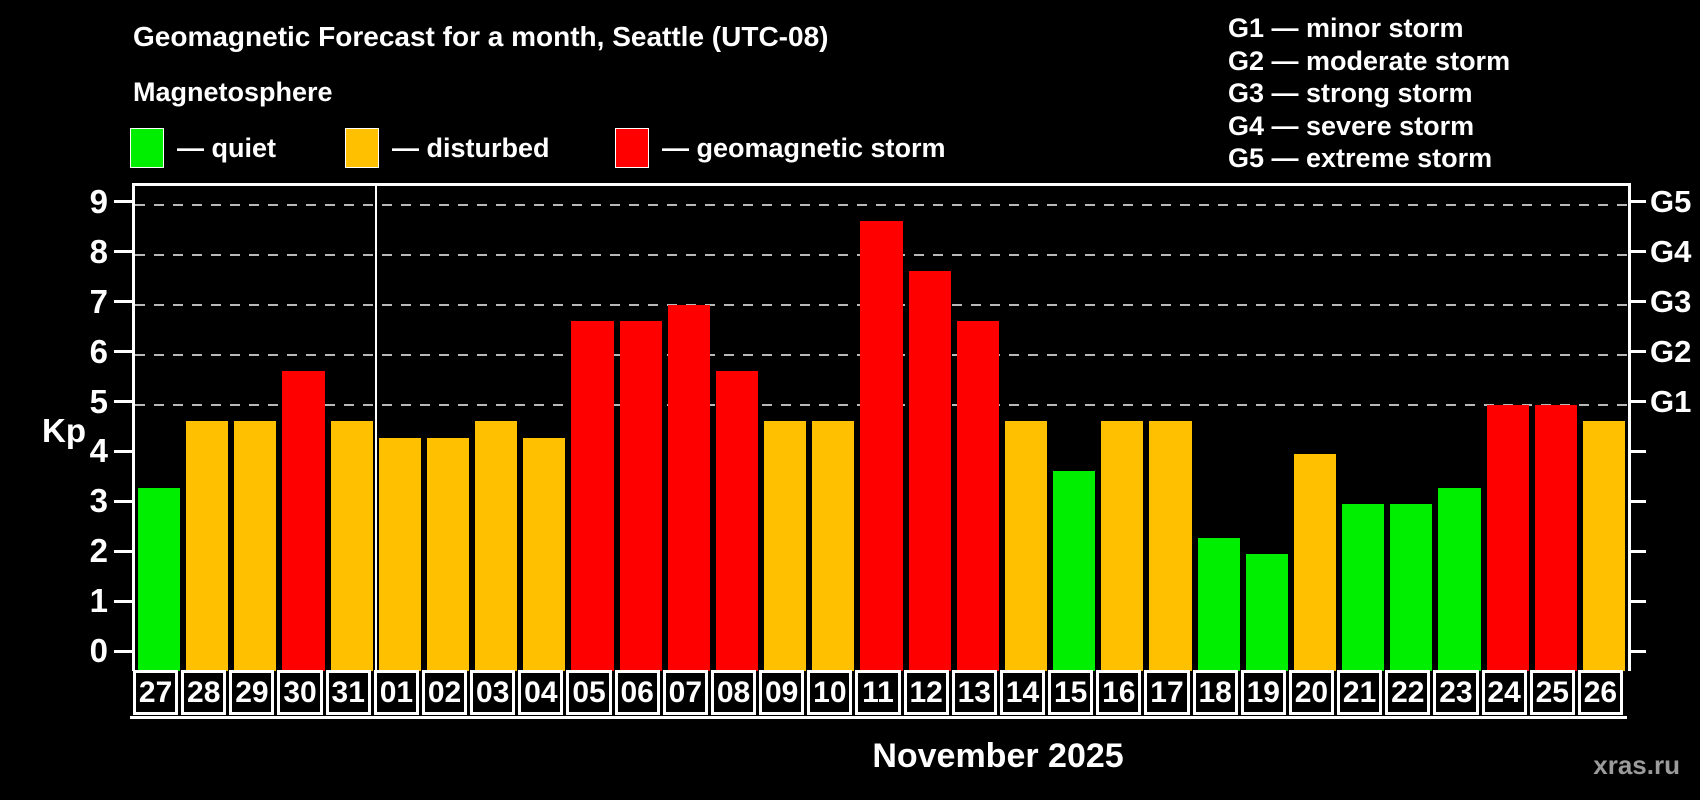 This screenshot has height=800, width=1700. I want to click on day-label-09: 09, so click(782, 692).